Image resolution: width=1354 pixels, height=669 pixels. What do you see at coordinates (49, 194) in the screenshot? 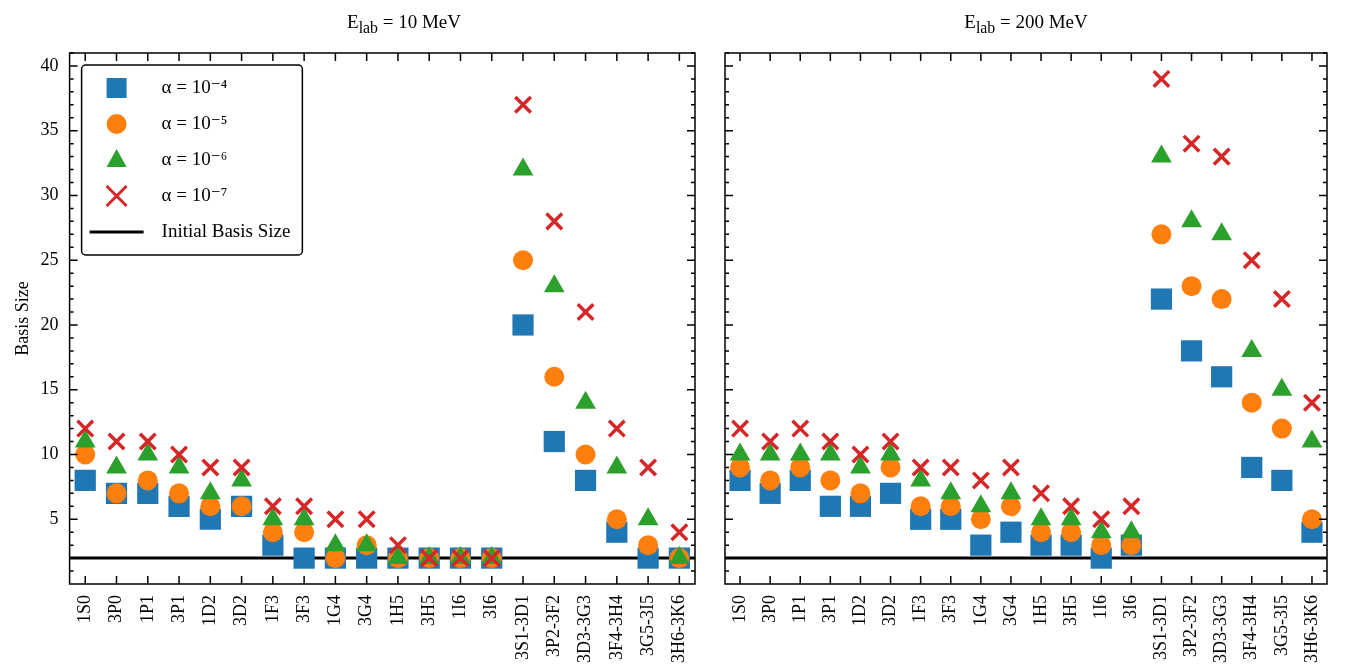
I see `y-tick-label: 30` at bounding box center [49, 194].